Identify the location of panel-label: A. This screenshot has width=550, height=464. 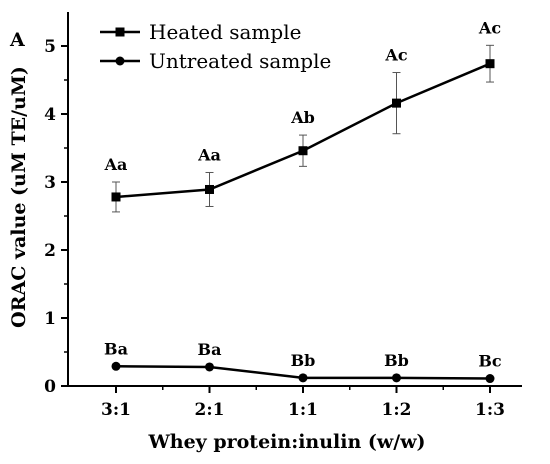
(17, 40).